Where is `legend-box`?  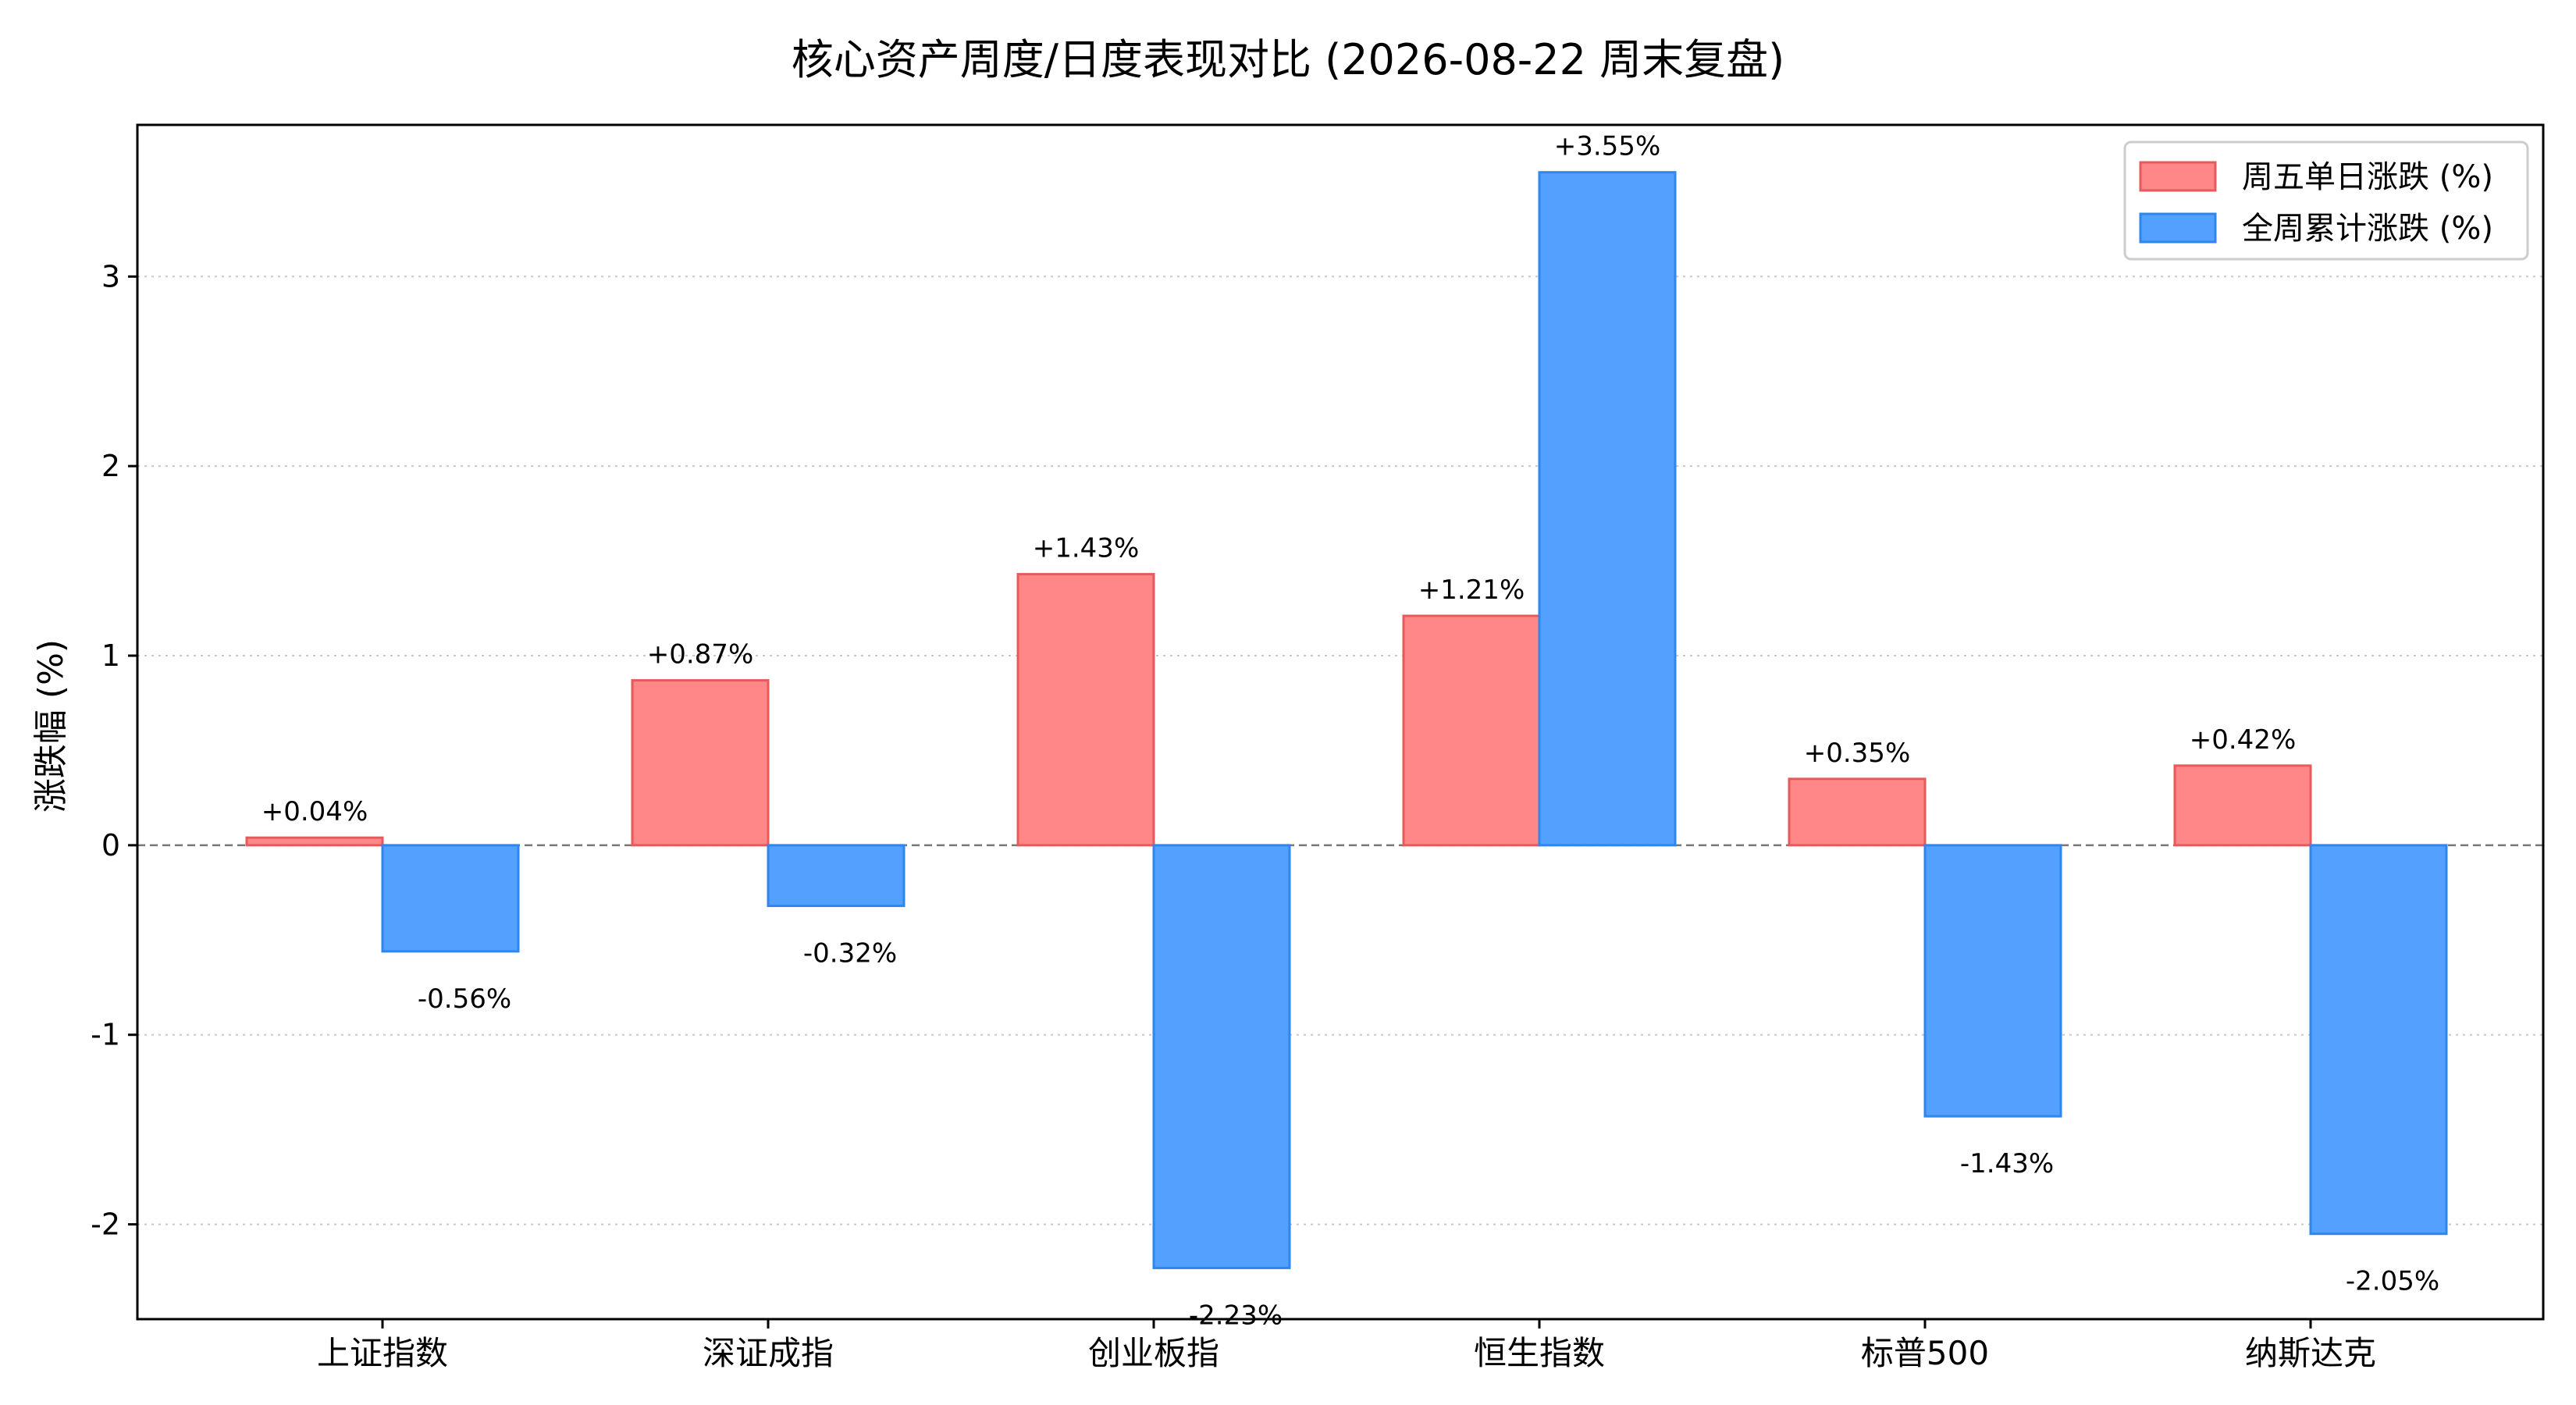
legend-box is located at coordinates (2326, 201).